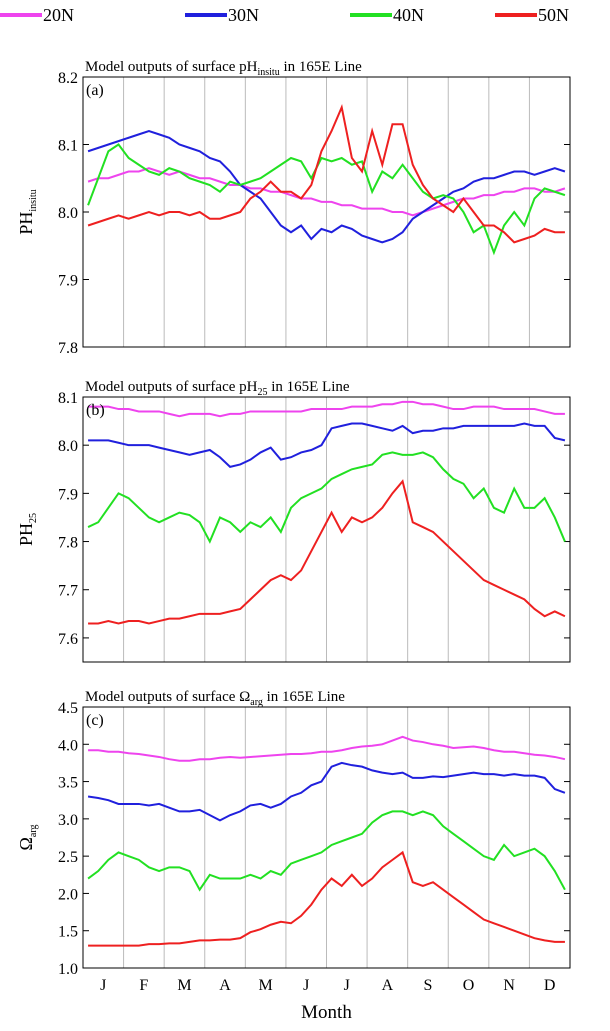 The image size is (610, 1031). I want to click on y-tick-label: 2.5, so click(68, 857).